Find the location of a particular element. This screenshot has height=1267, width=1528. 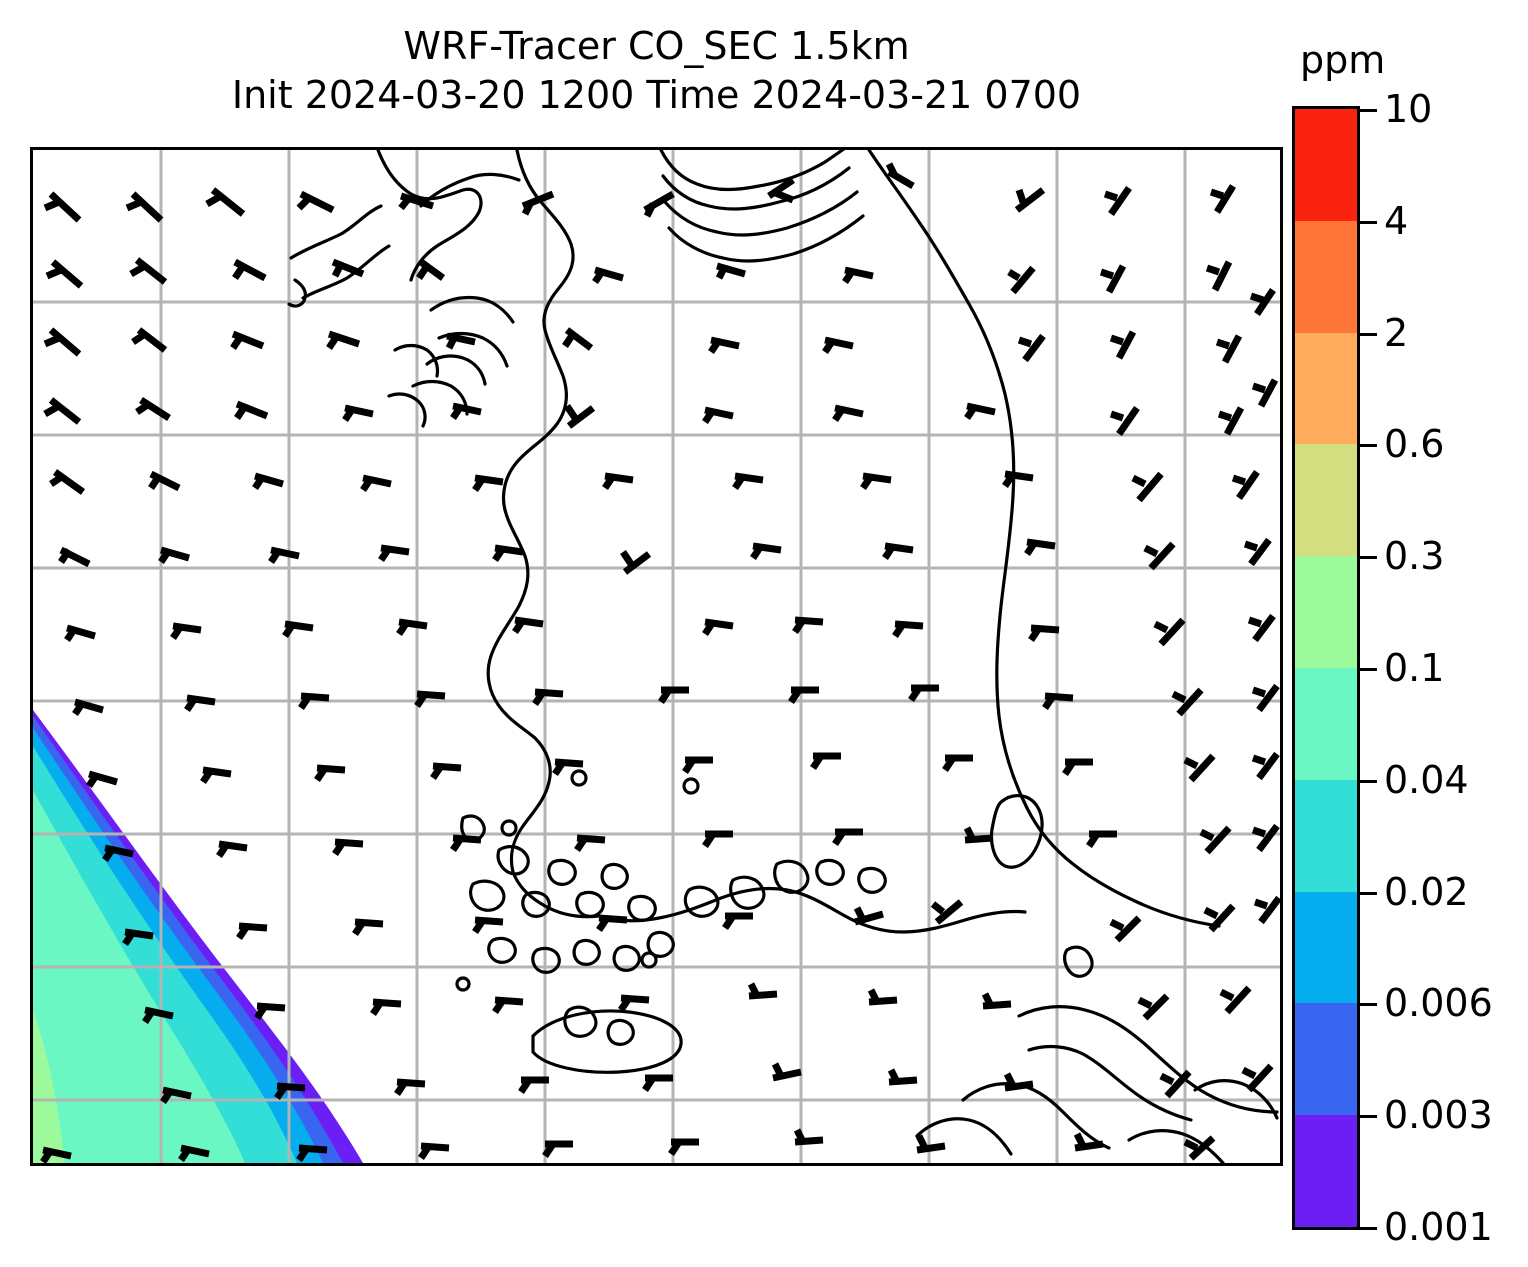

colorbar-tick-label-4: 0.3 is located at coordinates (1414, 556).